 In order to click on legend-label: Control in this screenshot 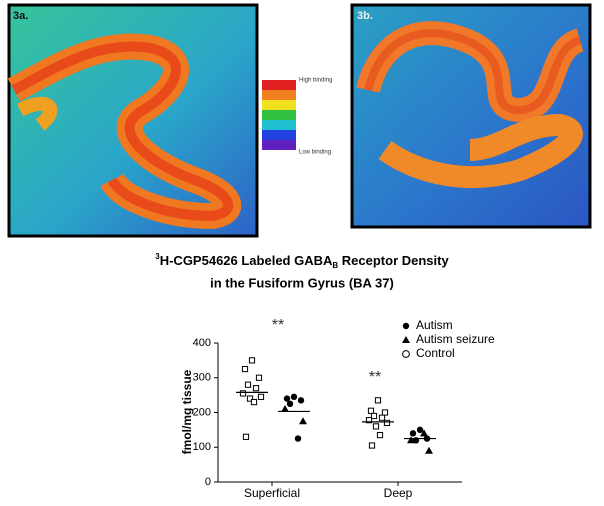, I will do `click(435, 353)`.